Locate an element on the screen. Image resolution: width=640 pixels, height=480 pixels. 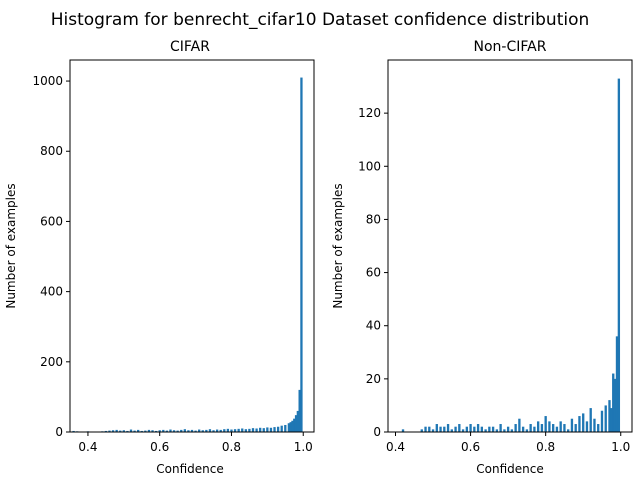
non-cifar-y-tick-label: 0 is located at coordinates (377, 432).